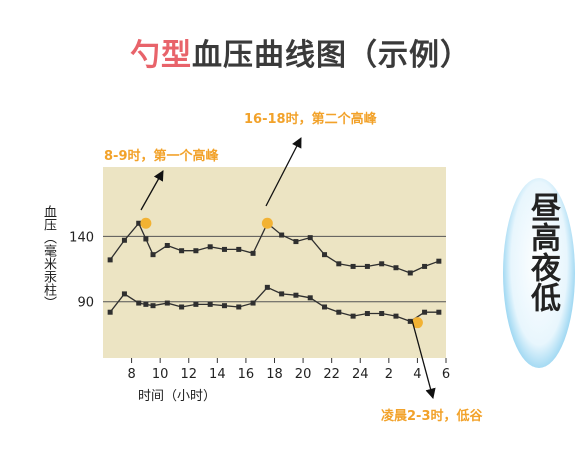  Describe the element at coordinates (81, 237) in the screenshot. I see `y-tick-label: 140` at that location.